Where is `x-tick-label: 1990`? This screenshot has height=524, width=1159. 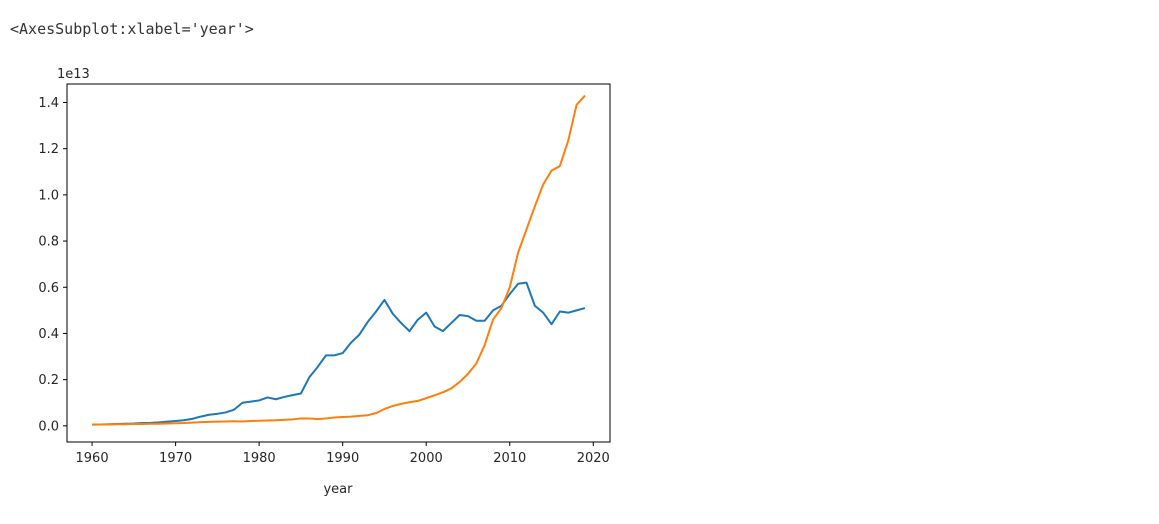 x-tick-label: 1990 is located at coordinates (342, 458).